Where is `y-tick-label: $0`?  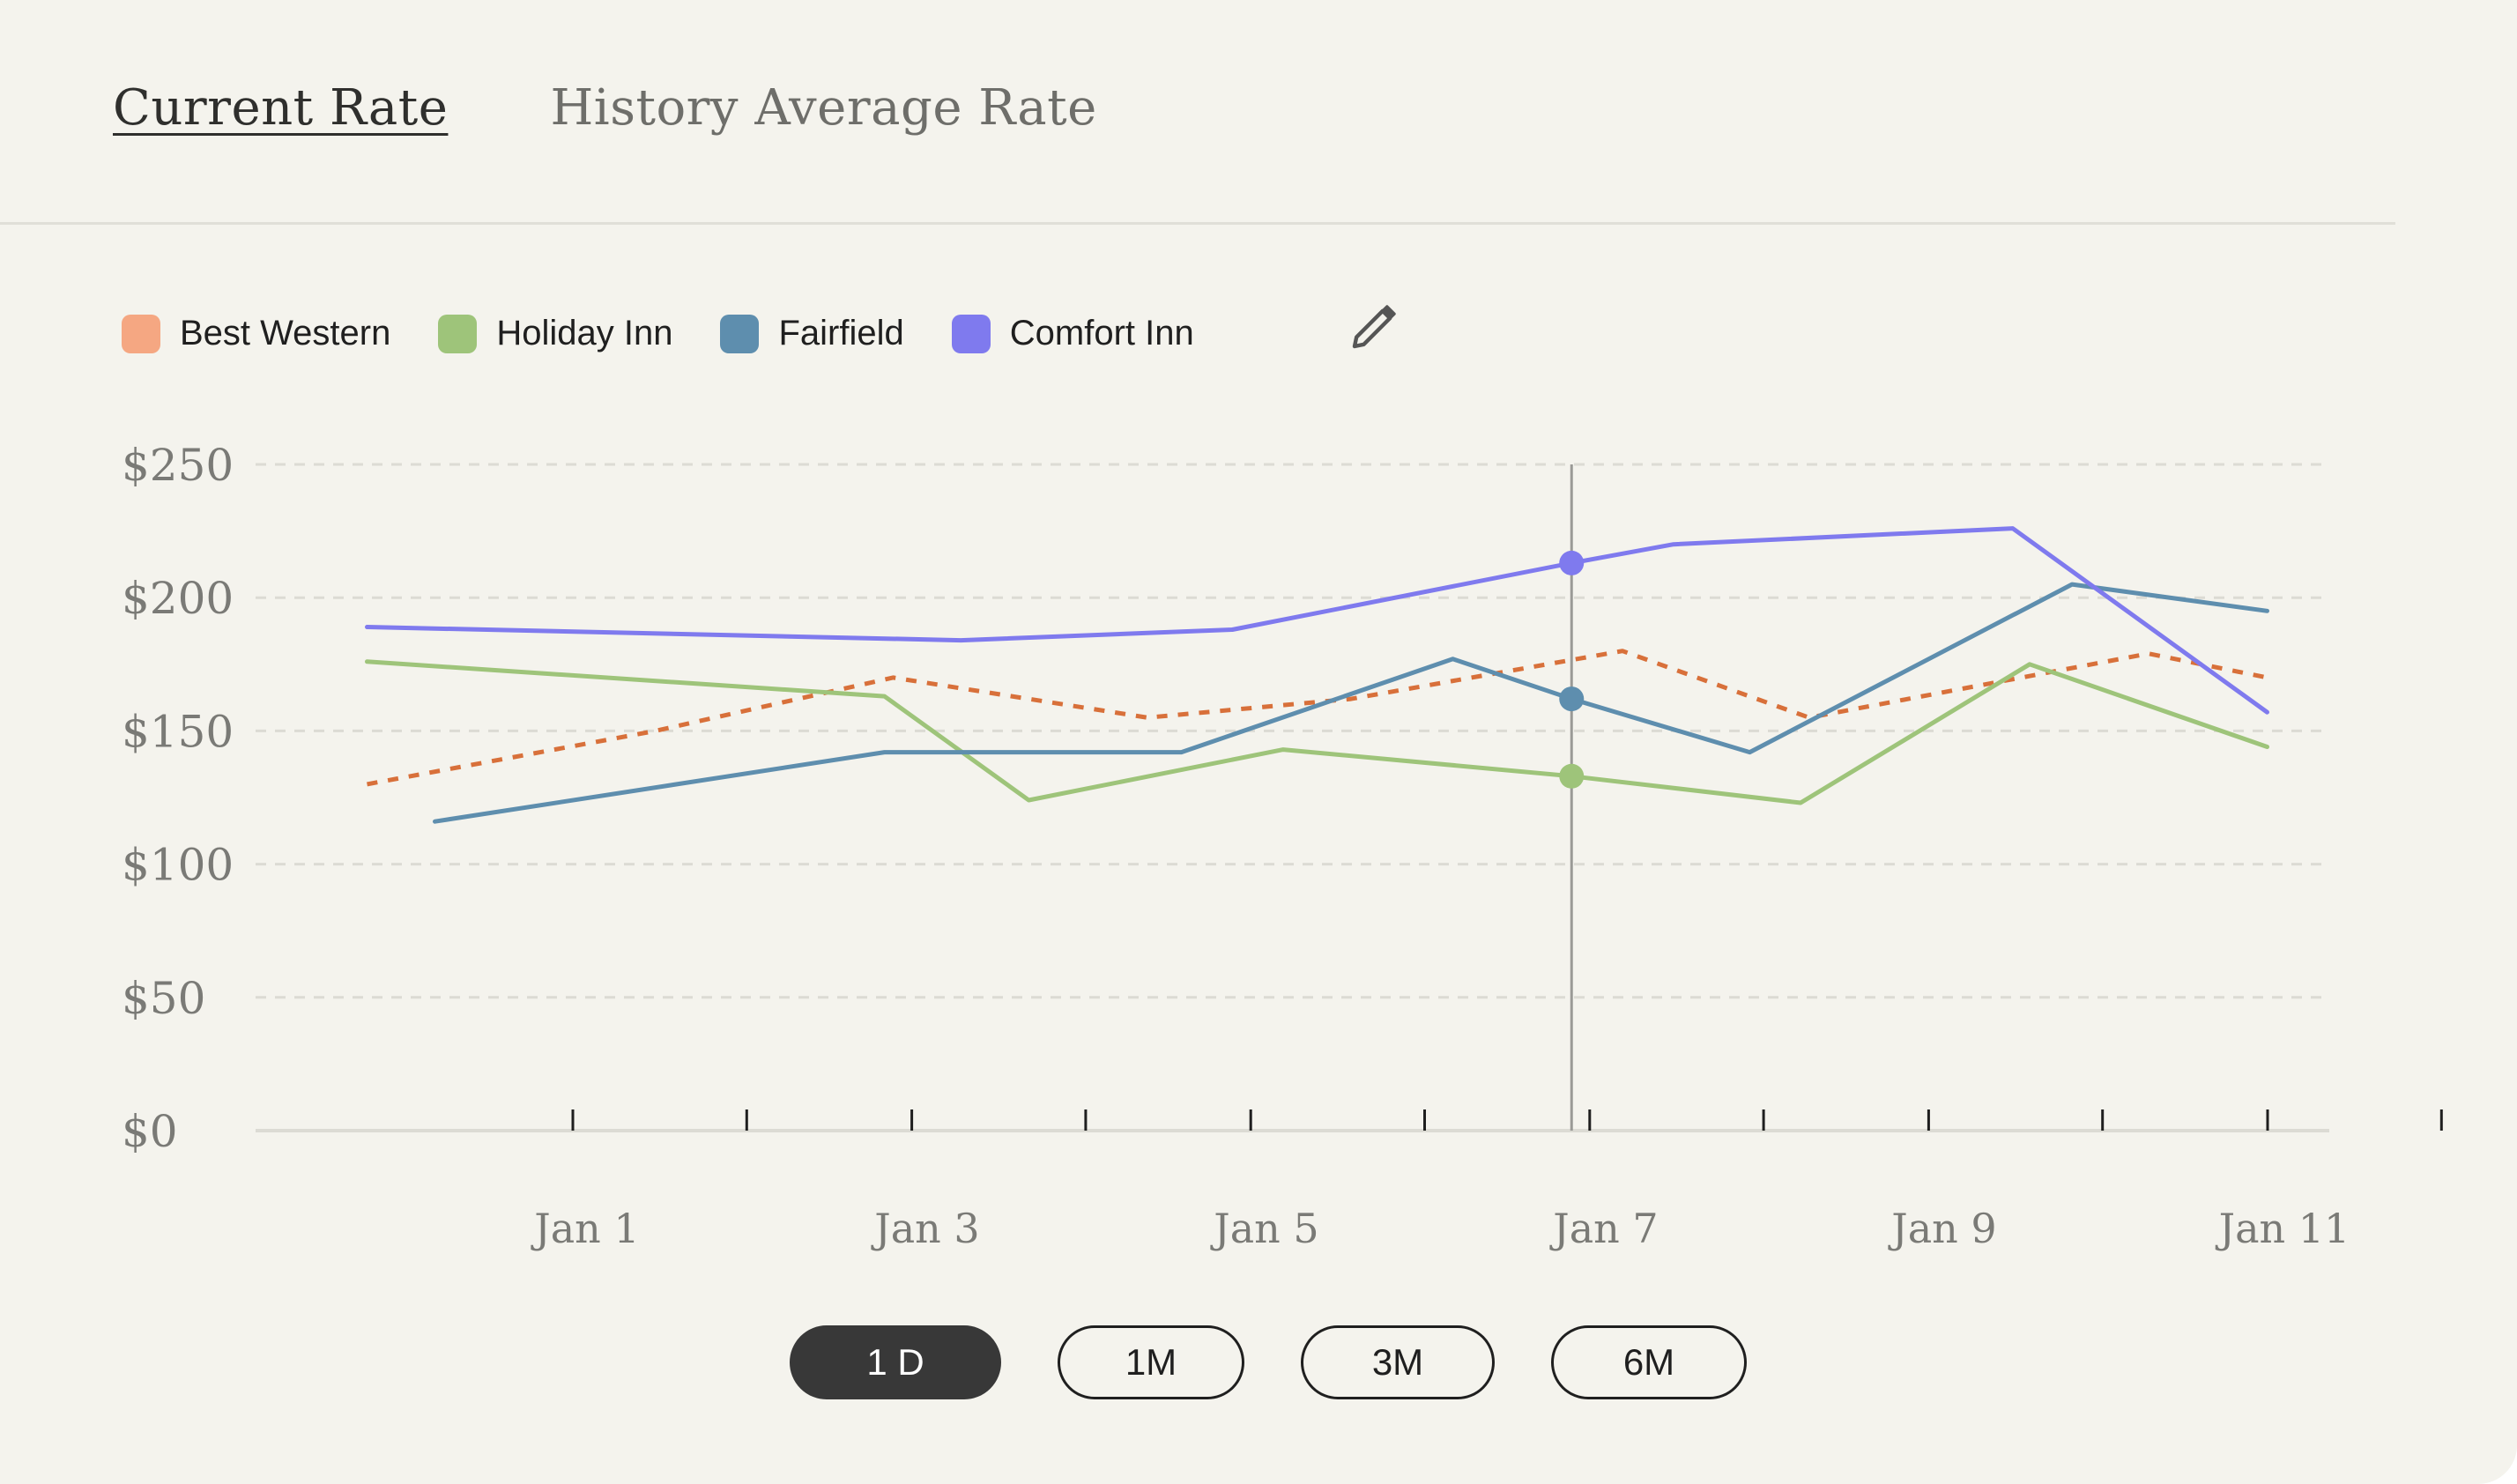
y-tick-label: $0 is located at coordinates (150, 1131).